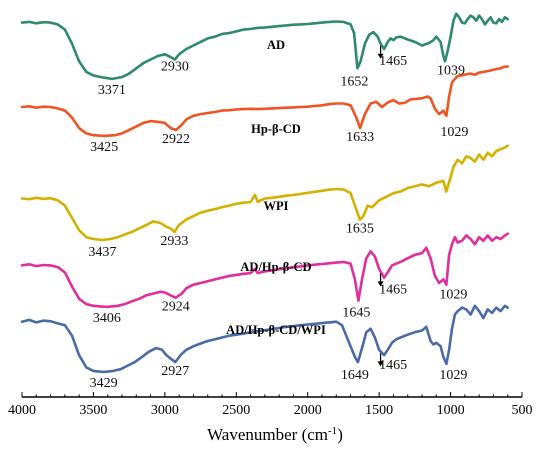 The image size is (550, 454). What do you see at coordinates (356, 313) in the screenshot?
I see `peak-label: 1645` at bounding box center [356, 313].